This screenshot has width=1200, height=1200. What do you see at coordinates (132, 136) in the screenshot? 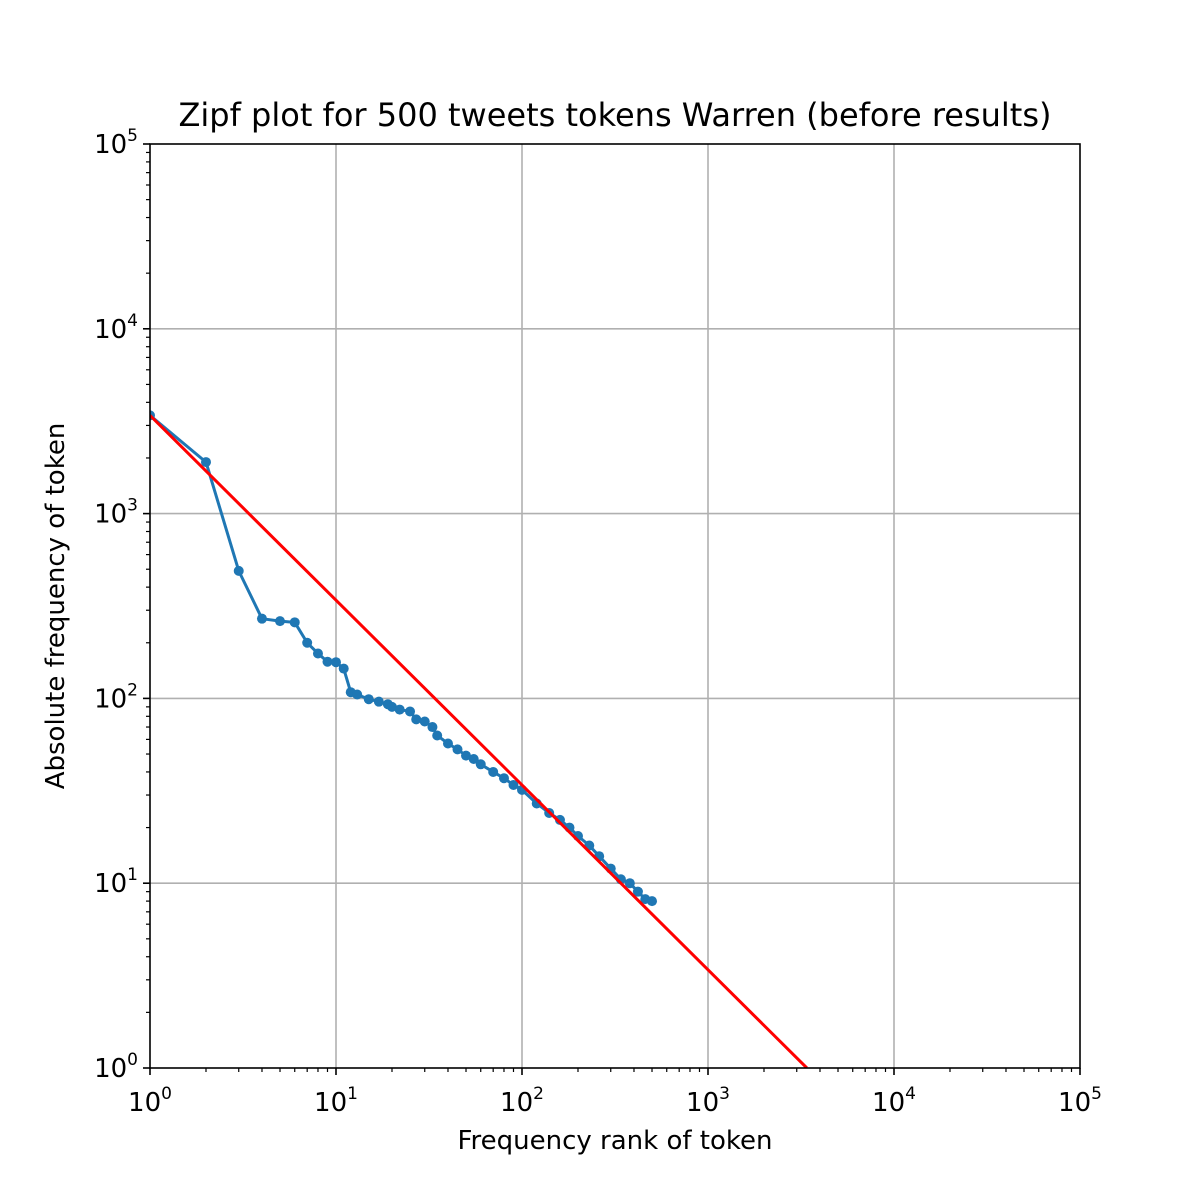
I see `y-tick-exponent: 5` at bounding box center [132, 136].